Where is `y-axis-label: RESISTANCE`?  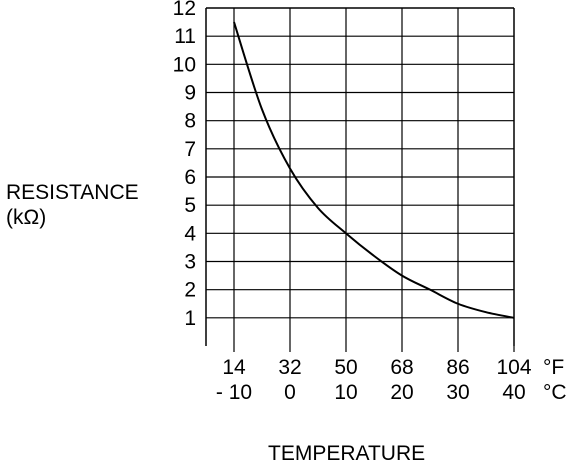
y-axis-label: RESISTANCE is located at coordinates (72, 192).